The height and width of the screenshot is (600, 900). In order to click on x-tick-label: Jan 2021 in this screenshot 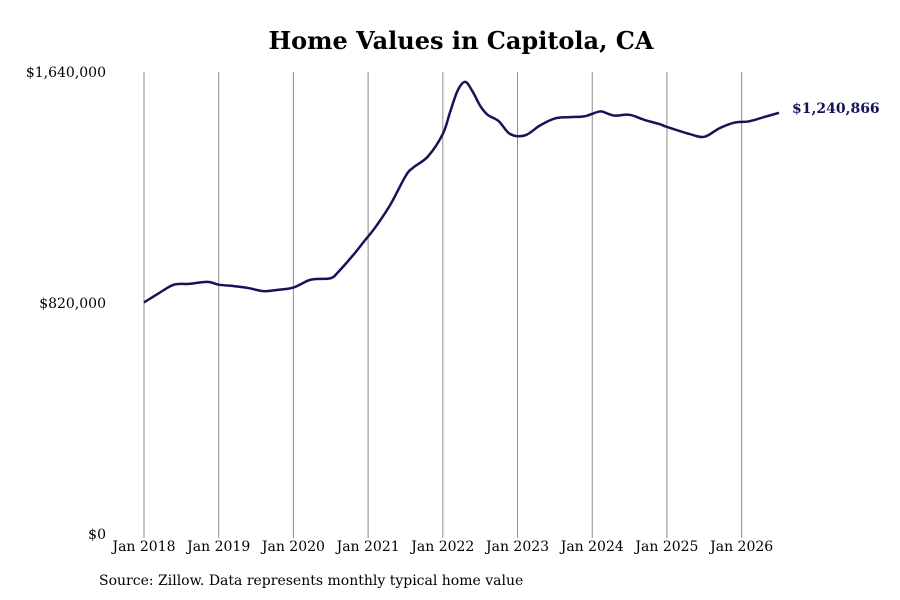, I will do `click(367, 547)`.